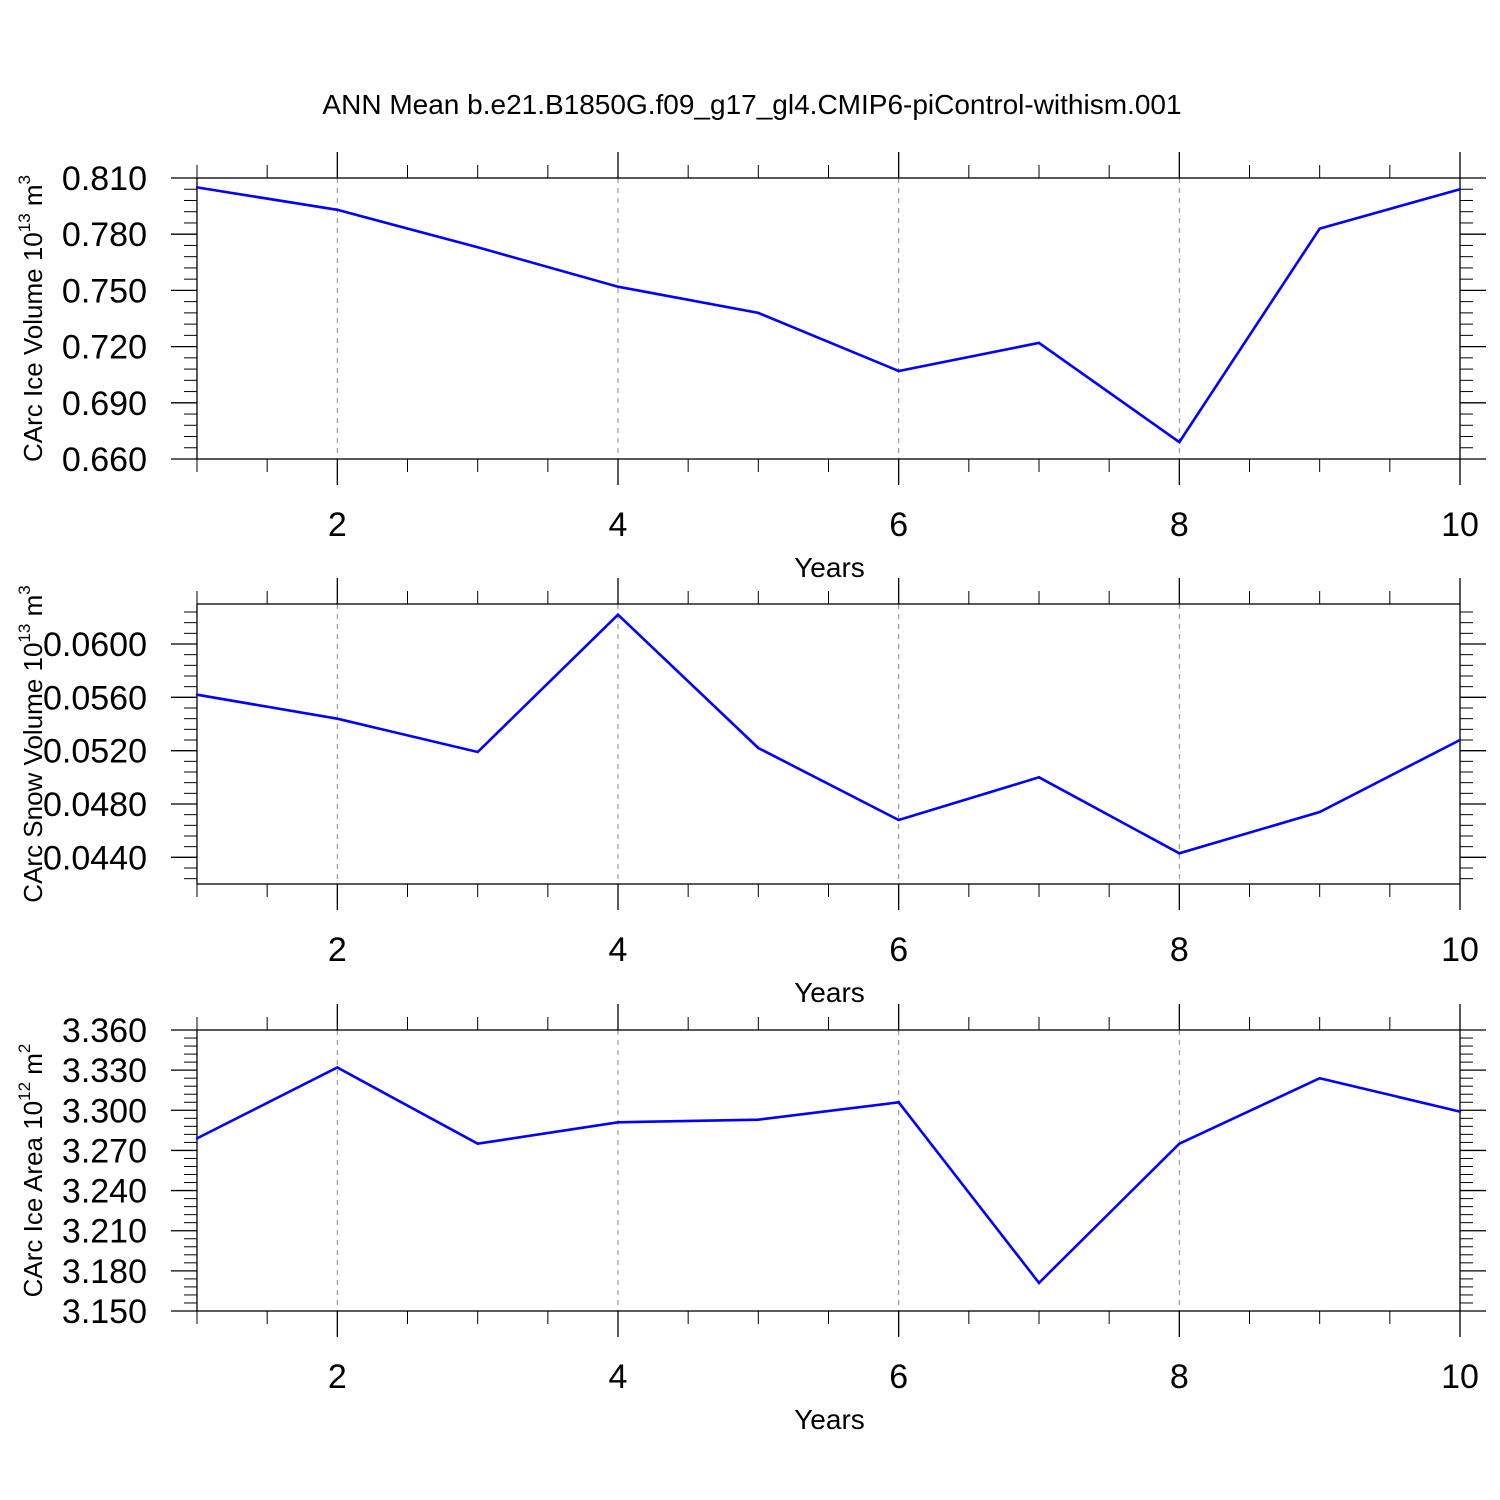 The image size is (1500, 1500). I want to click on y-tick-label: 0.0480, so click(95, 805).